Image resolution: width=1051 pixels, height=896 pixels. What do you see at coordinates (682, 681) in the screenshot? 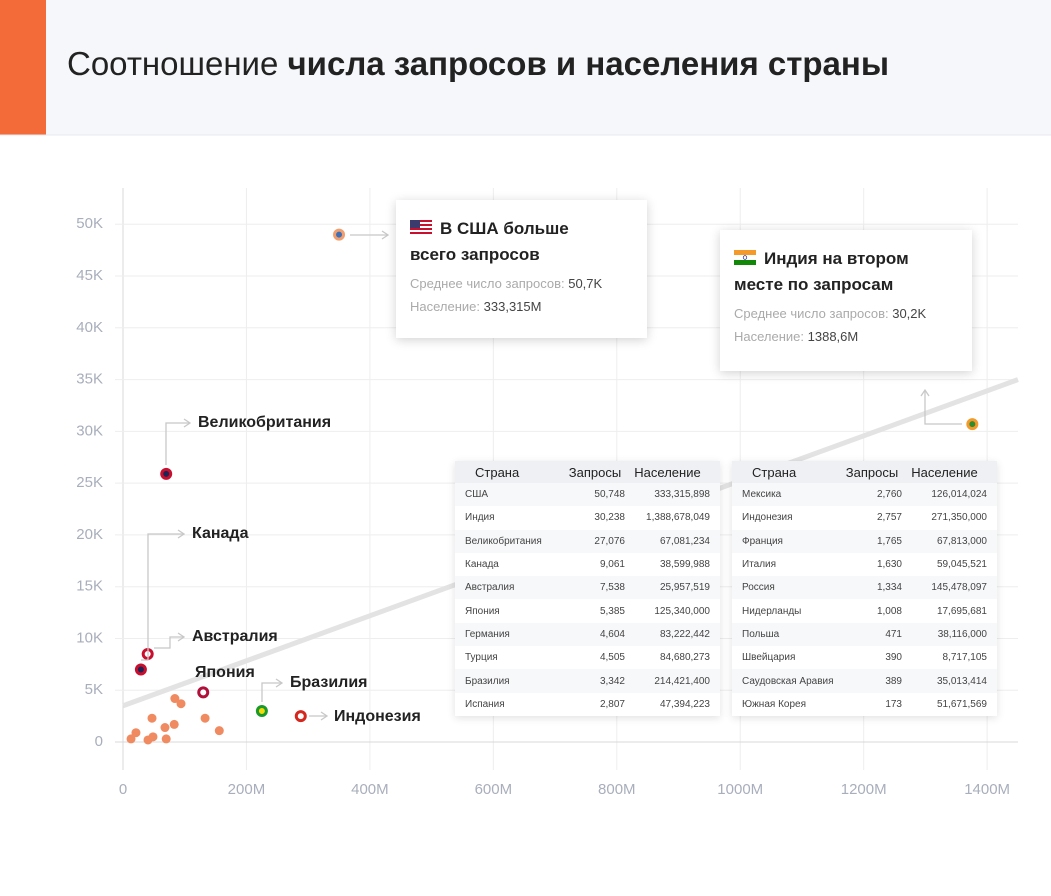
I see `table-cell: 214,421,400` at bounding box center [682, 681].